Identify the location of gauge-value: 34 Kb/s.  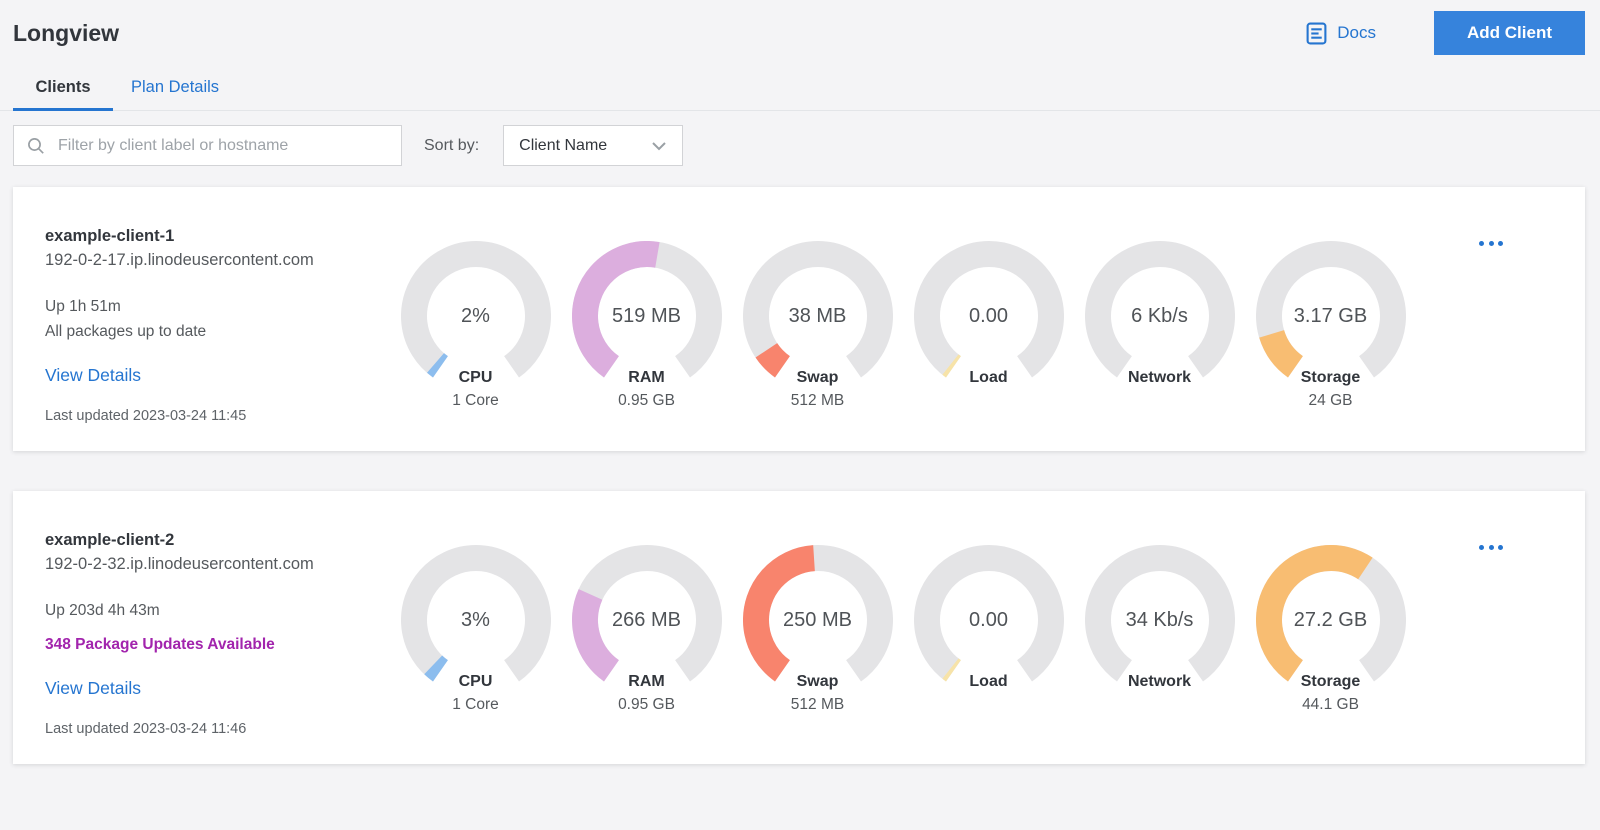
(1159, 619).